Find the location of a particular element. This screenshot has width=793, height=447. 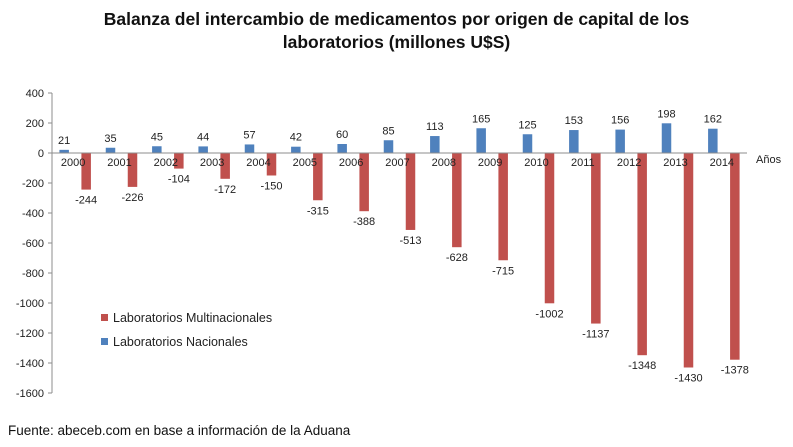

data-label-multinacionales: -1002 is located at coordinates (549, 314).